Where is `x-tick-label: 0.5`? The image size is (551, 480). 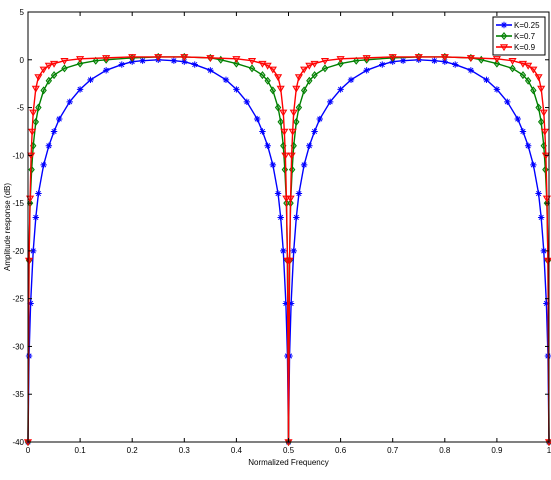 x-tick-label: 0.5 is located at coordinates (289, 450).